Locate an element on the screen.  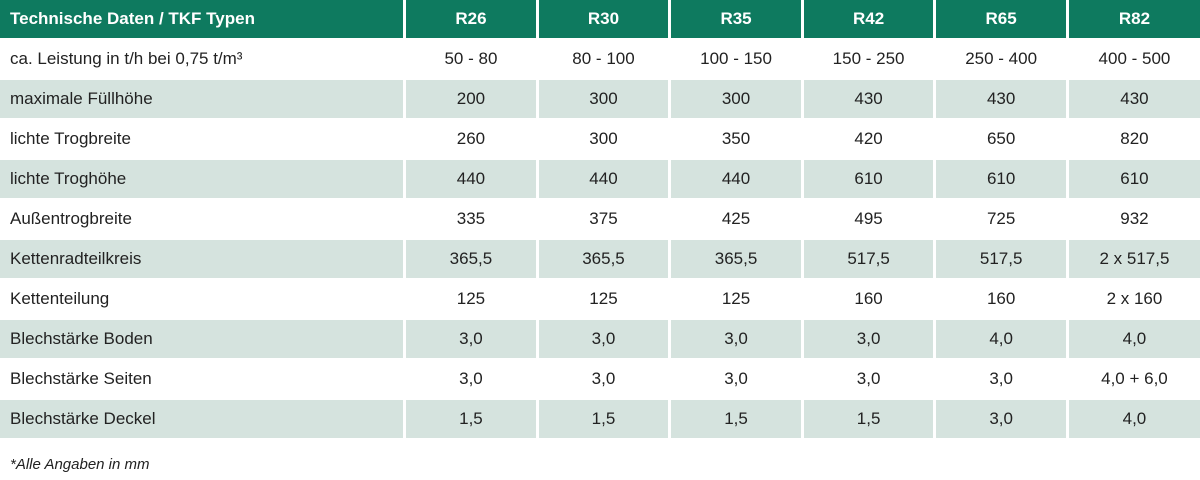
header-type: R42 is located at coordinates (869, 20).